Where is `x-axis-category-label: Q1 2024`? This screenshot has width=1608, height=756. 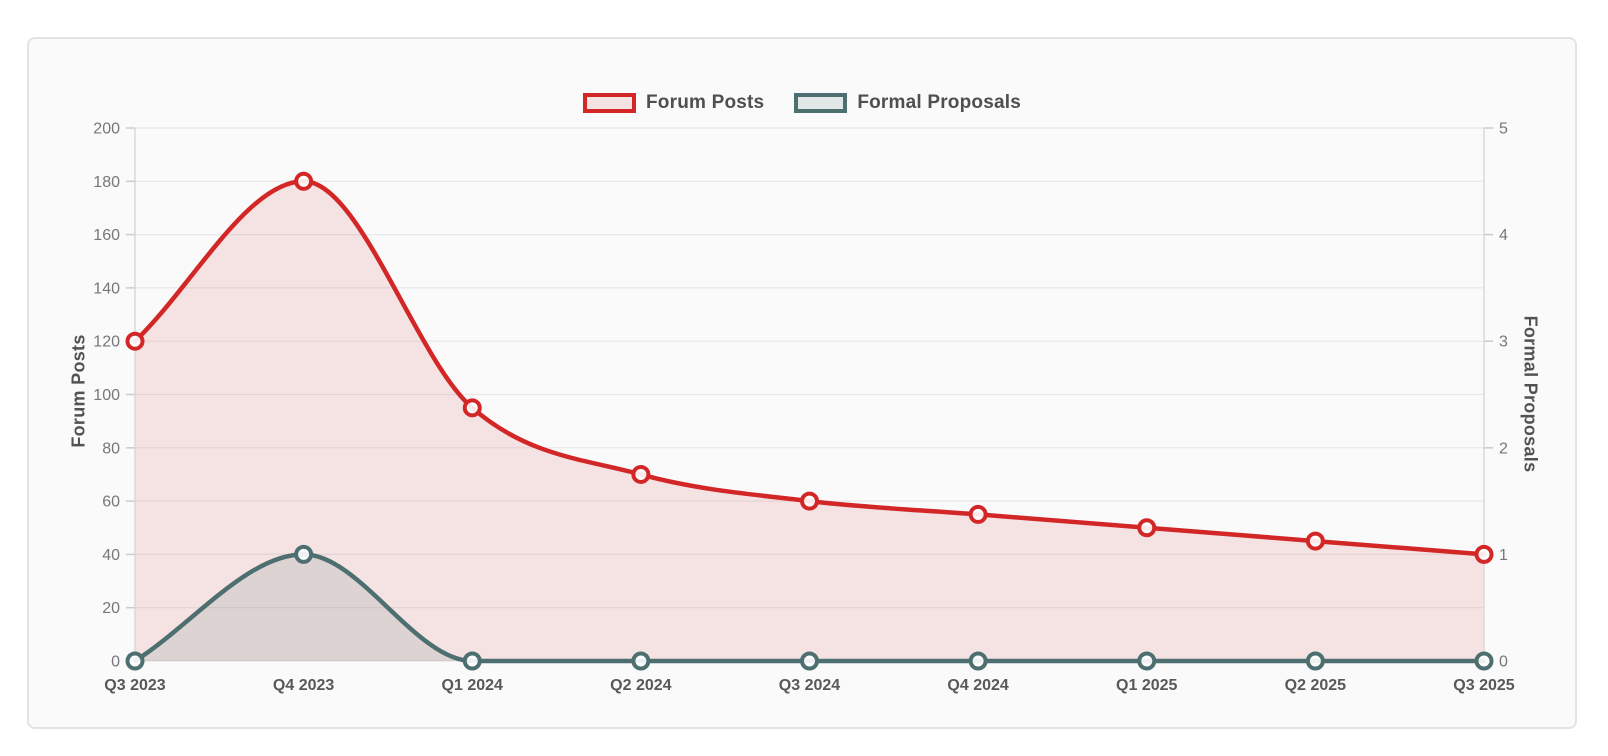
x-axis-category-label: Q1 2024 is located at coordinates (472, 685).